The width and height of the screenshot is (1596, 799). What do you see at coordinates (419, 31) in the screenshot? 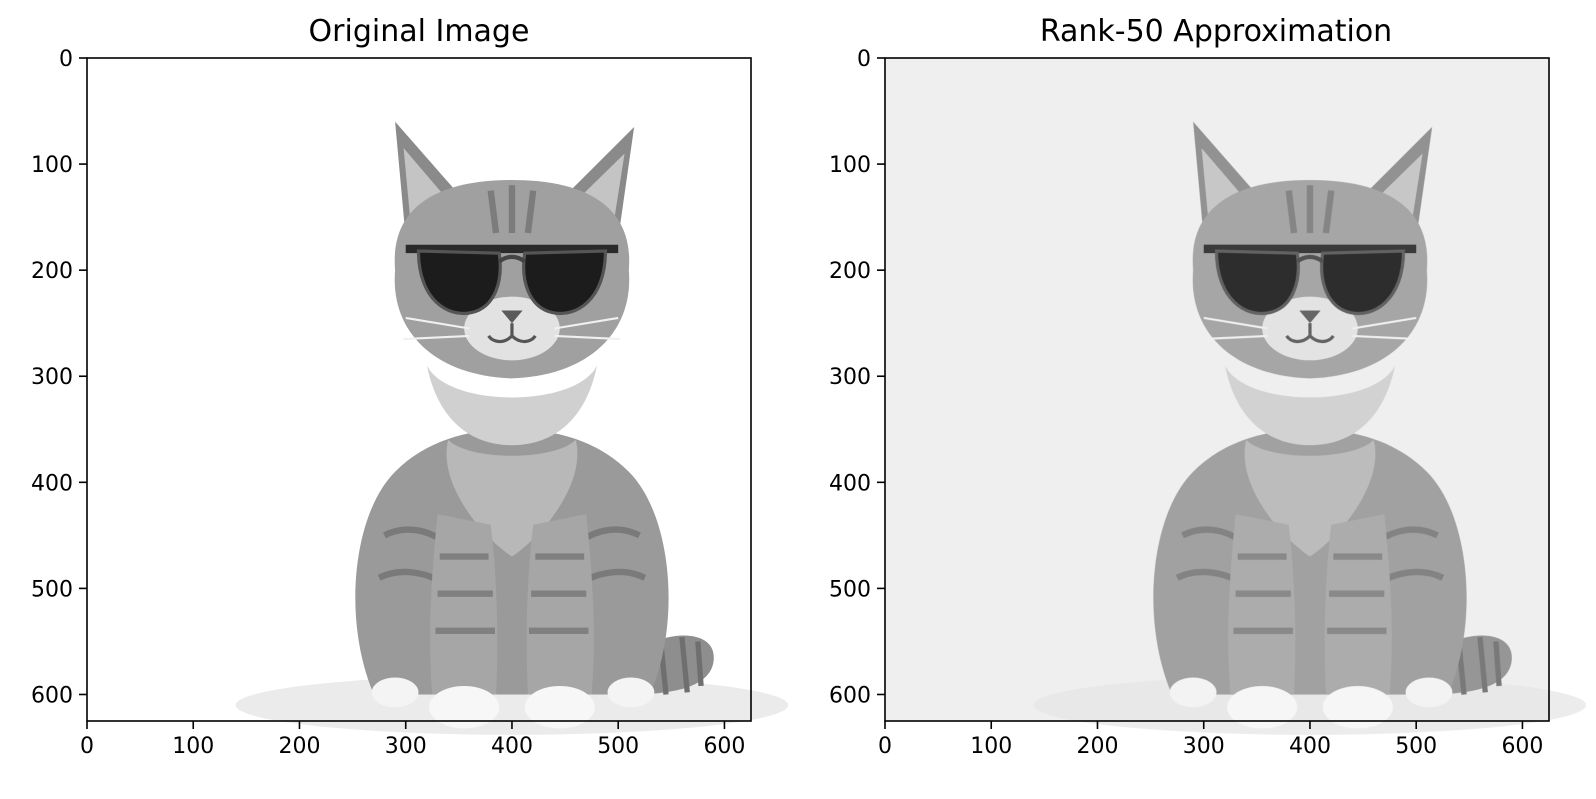
I see `subplot-title-original: Original Image` at bounding box center [419, 31].